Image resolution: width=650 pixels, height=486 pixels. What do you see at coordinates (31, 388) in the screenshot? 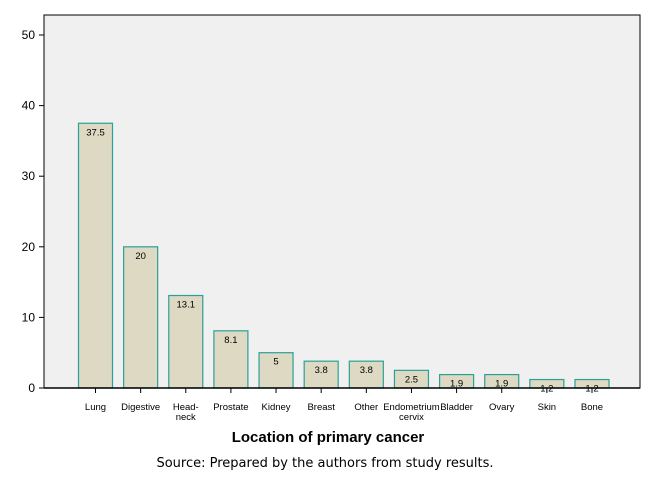
I see `y-tick-label: 0` at bounding box center [31, 388].